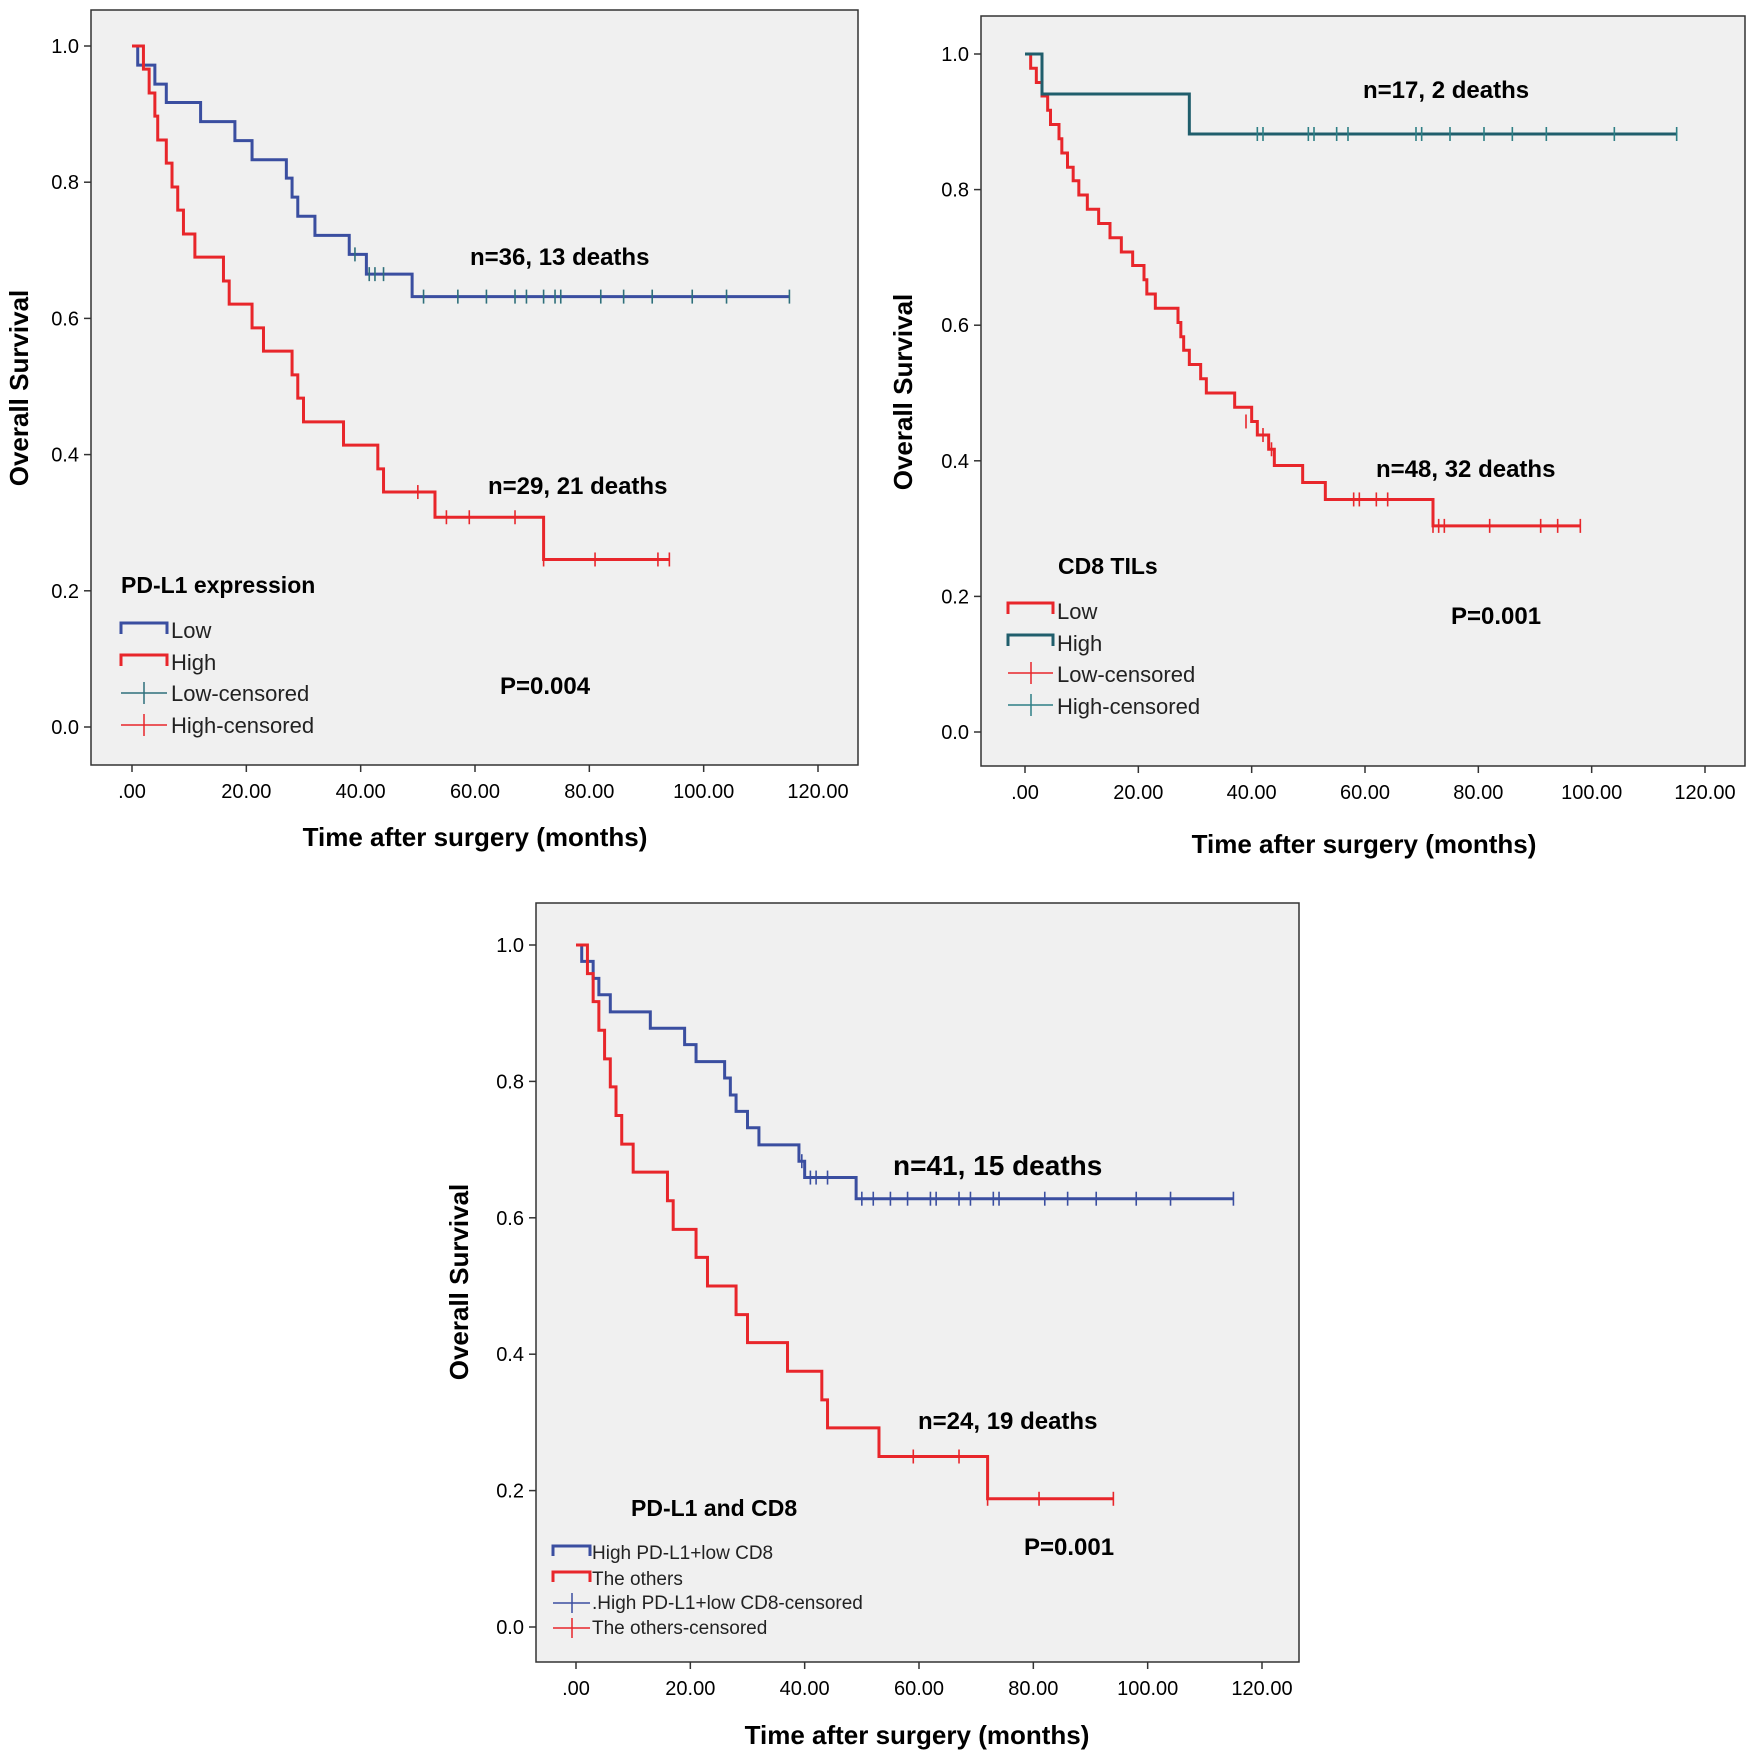 Image resolution: width=1750 pixels, height=1753 pixels. Describe the element at coordinates (218, 585) in the screenshot. I see `legend-title: PD-L1 expression` at that location.